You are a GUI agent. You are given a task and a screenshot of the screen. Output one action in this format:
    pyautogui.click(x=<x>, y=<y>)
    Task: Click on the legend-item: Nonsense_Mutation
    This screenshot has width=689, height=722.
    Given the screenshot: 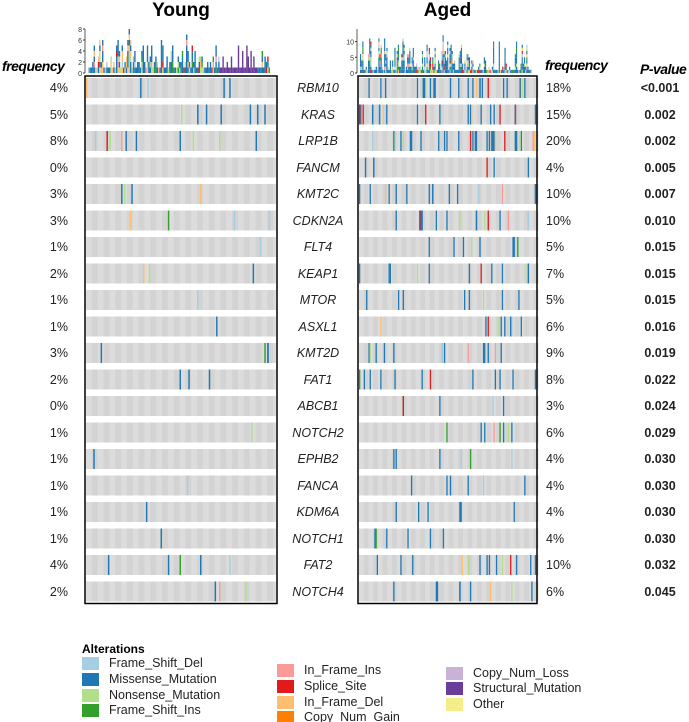 What is the action you would take?
    pyautogui.click(x=151, y=695)
    